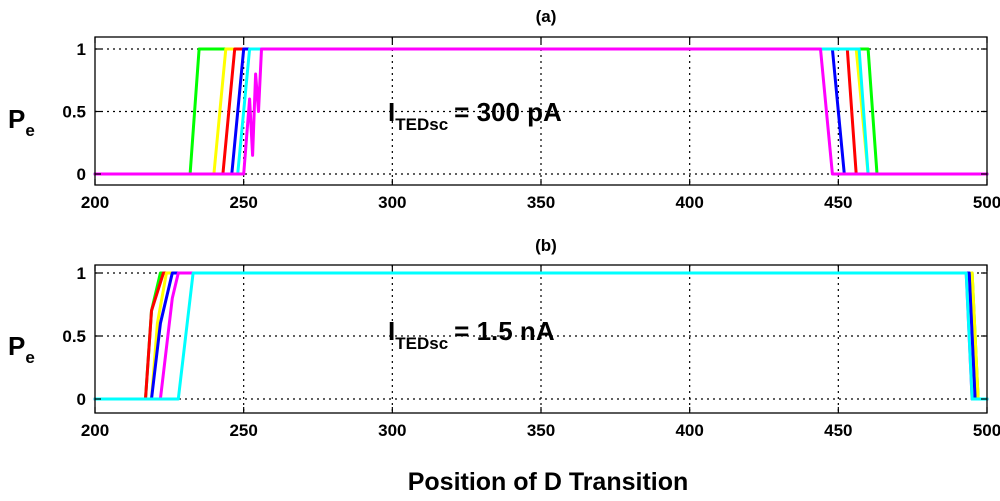 This screenshot has height=501, width=1000. Describe the element at coordinates (392, 202) in the screenshot. I see `panel-a-xtick-label-300: 300` at that location.